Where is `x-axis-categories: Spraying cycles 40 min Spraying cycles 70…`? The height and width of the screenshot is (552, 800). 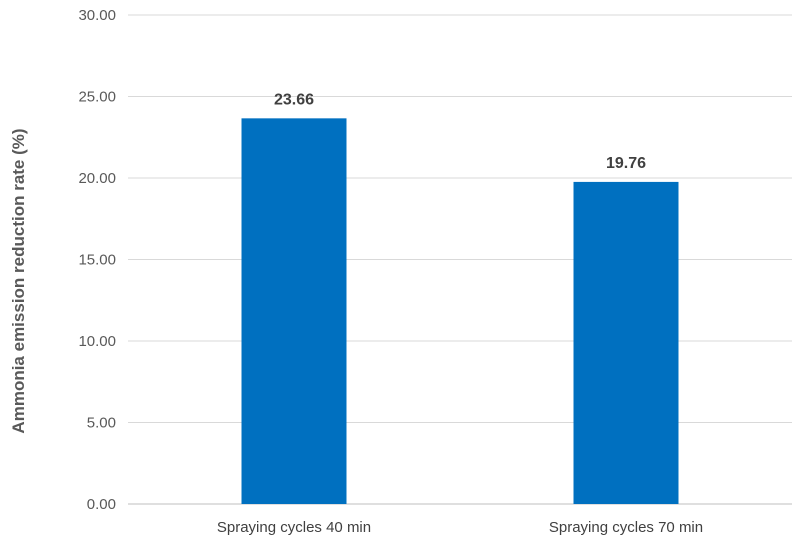 x-axis-categories: Spraying cycles 40 min Spraying cycles 70… is located at coordinates (460, 527).